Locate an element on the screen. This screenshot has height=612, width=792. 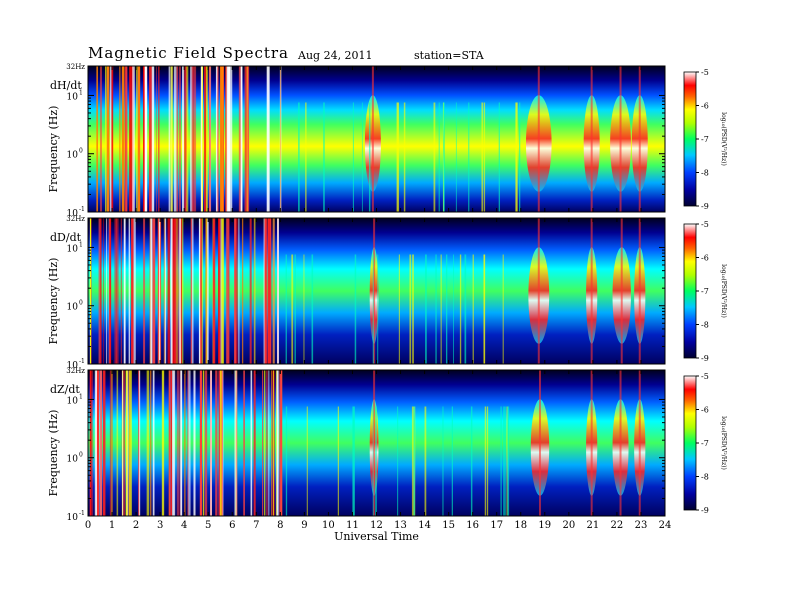
xtick-label: 12 is located at coordinates (376, 525).